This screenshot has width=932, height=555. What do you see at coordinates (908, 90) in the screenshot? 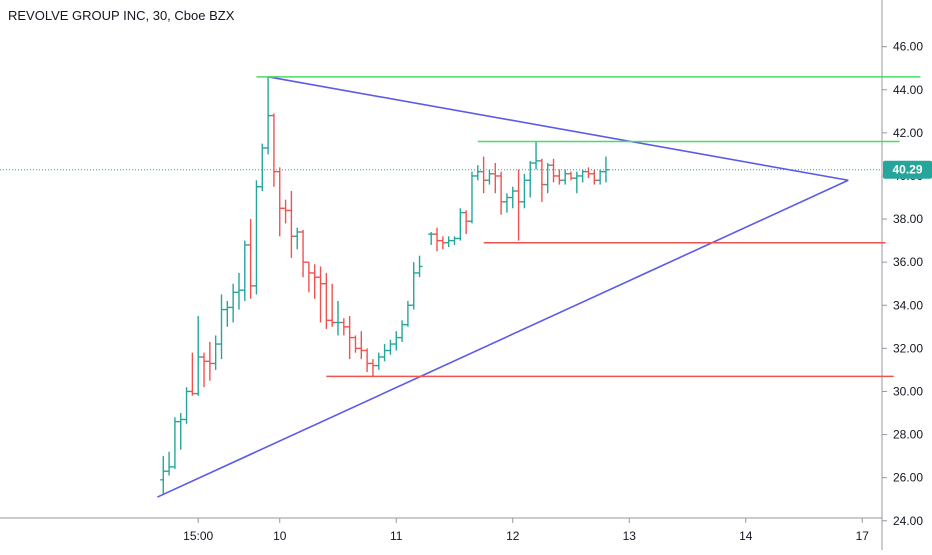
I see `y-tick-label: 44.00` at bounding box center [908, 90].